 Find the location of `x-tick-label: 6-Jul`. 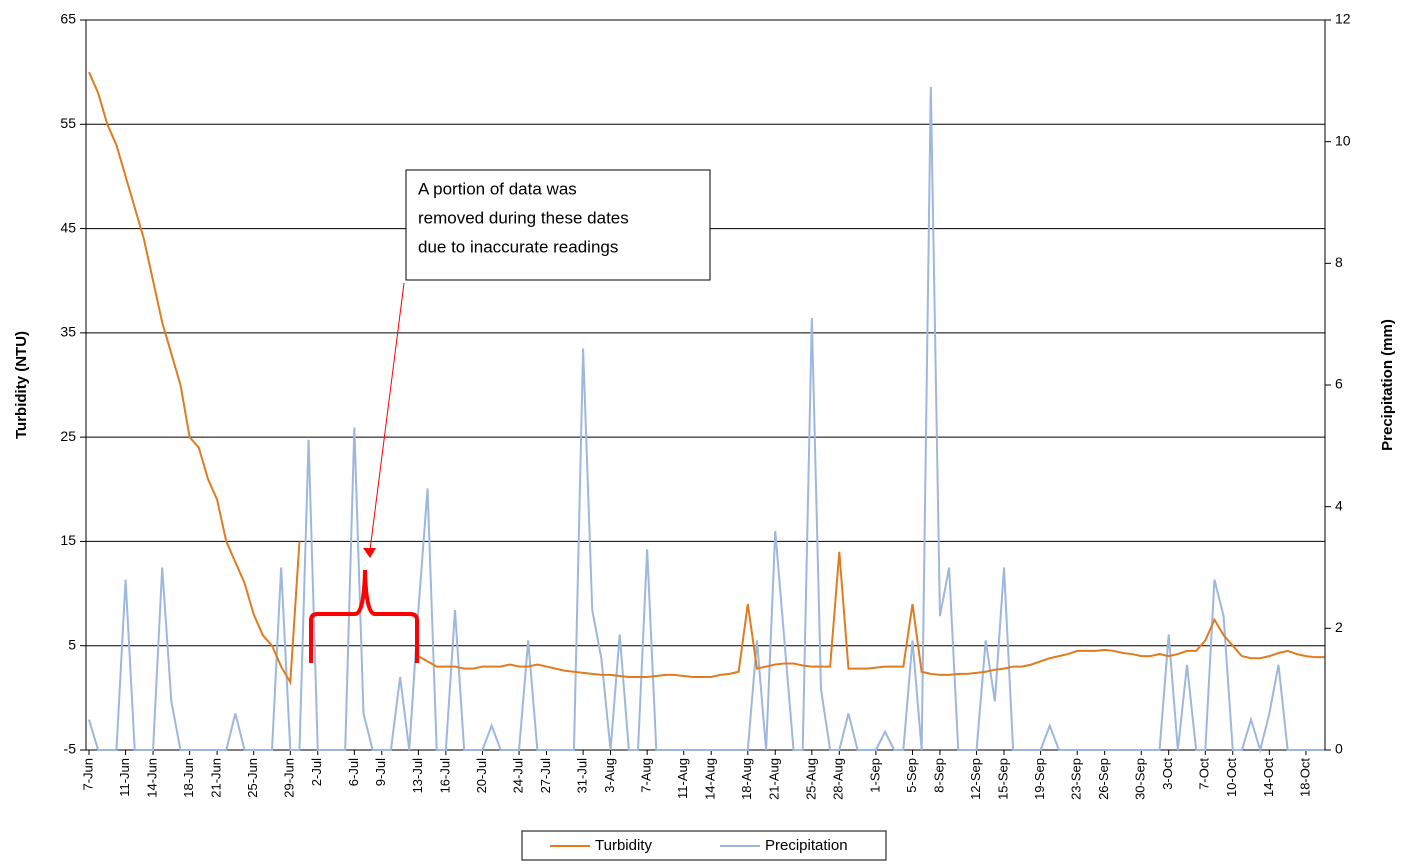

x-tick-label: 6-Jul is located at coordinates (353, 772).